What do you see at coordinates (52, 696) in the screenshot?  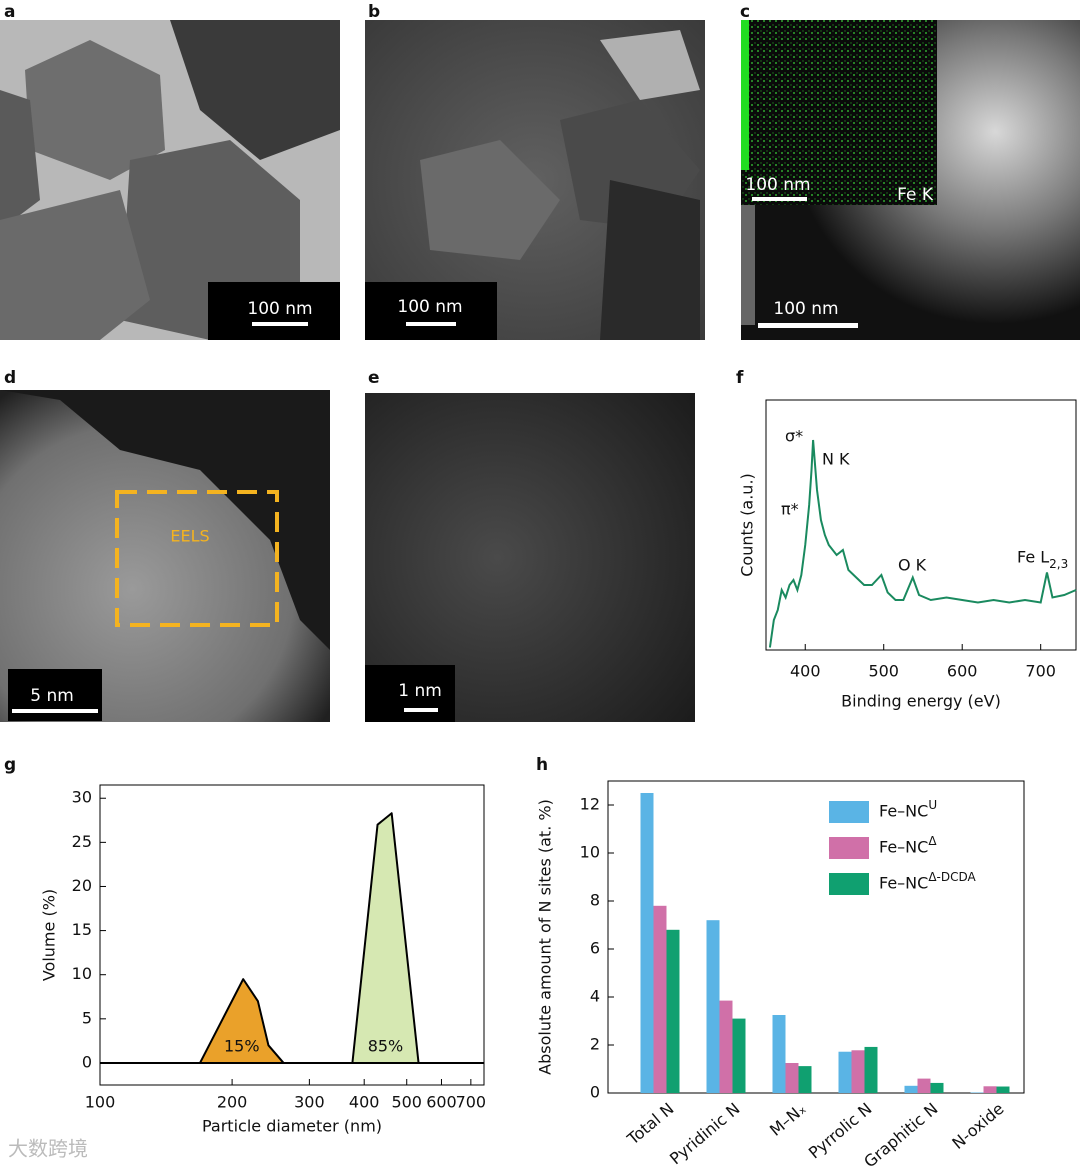 I see `scale-bar-label: 5 nm` at bounding box center [52, 696].